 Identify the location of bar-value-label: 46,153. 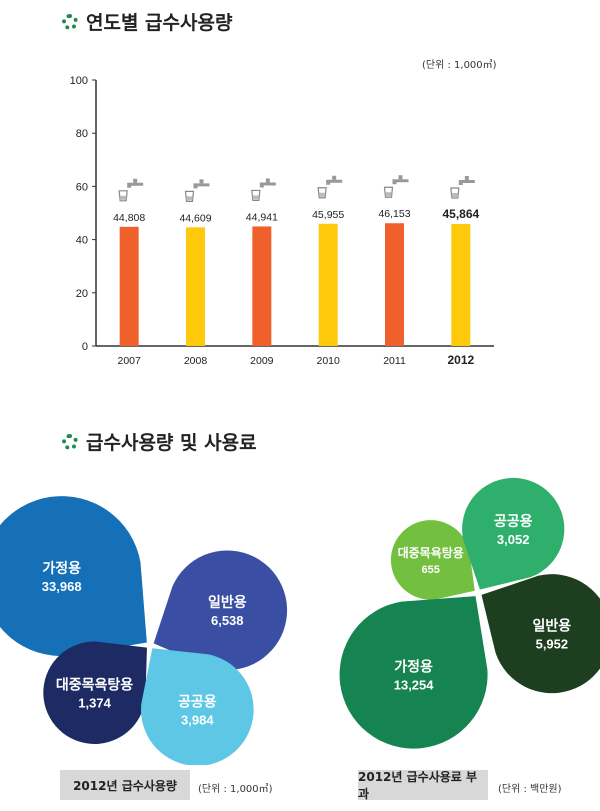
(394, 214).